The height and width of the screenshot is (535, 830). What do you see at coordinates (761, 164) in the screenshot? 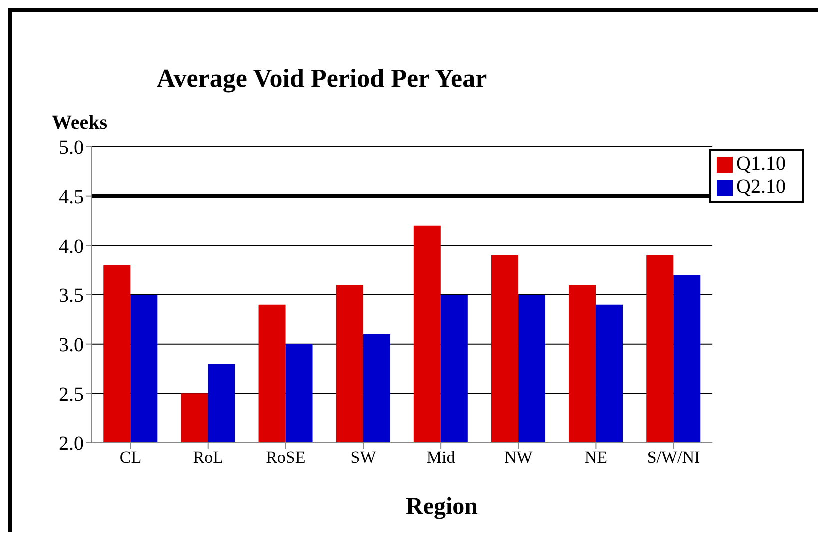
I see `legend-label: Q1.10` at bounding box center [761, 164].